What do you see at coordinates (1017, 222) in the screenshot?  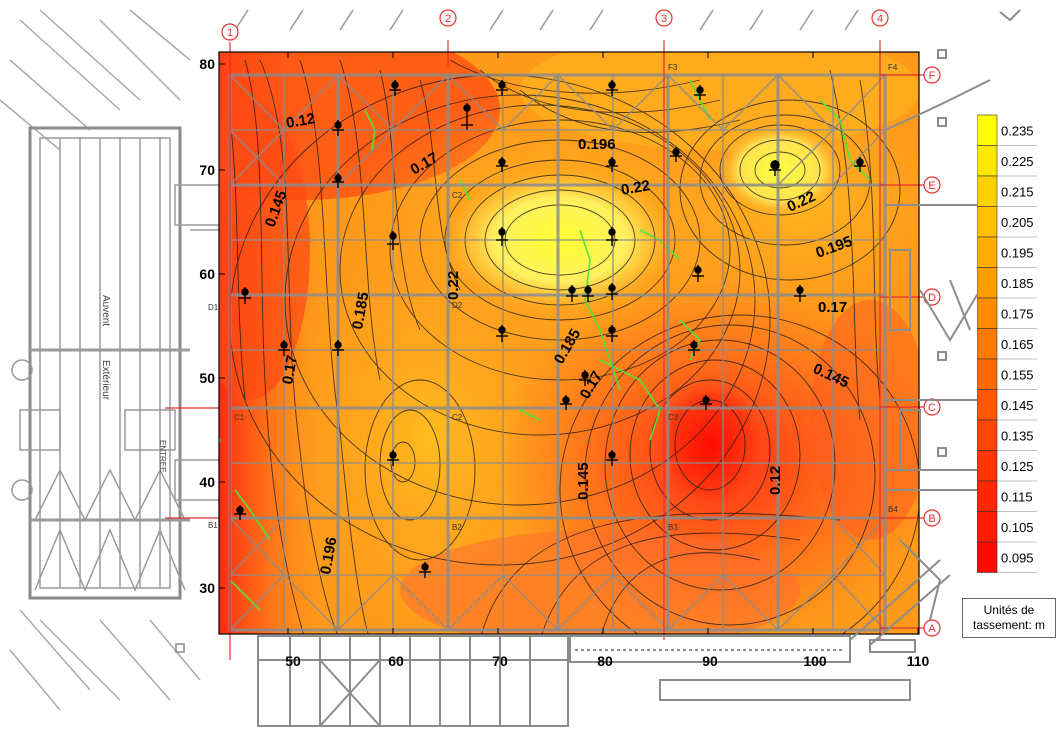 I see `legend-value-label: 0.205` at bounding box center [1017, 222].